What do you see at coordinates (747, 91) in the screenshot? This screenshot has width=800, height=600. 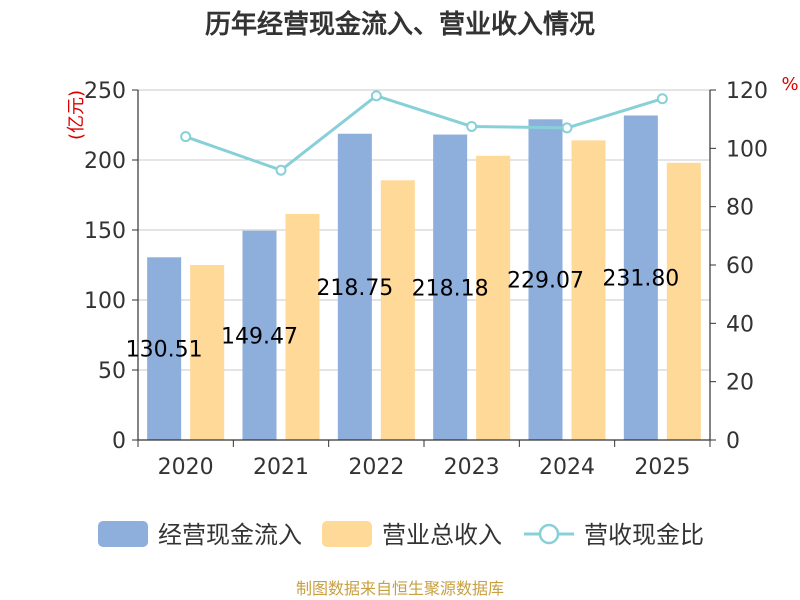 I see `y-right-tick-label: 120` at bounding box center [747, 91].